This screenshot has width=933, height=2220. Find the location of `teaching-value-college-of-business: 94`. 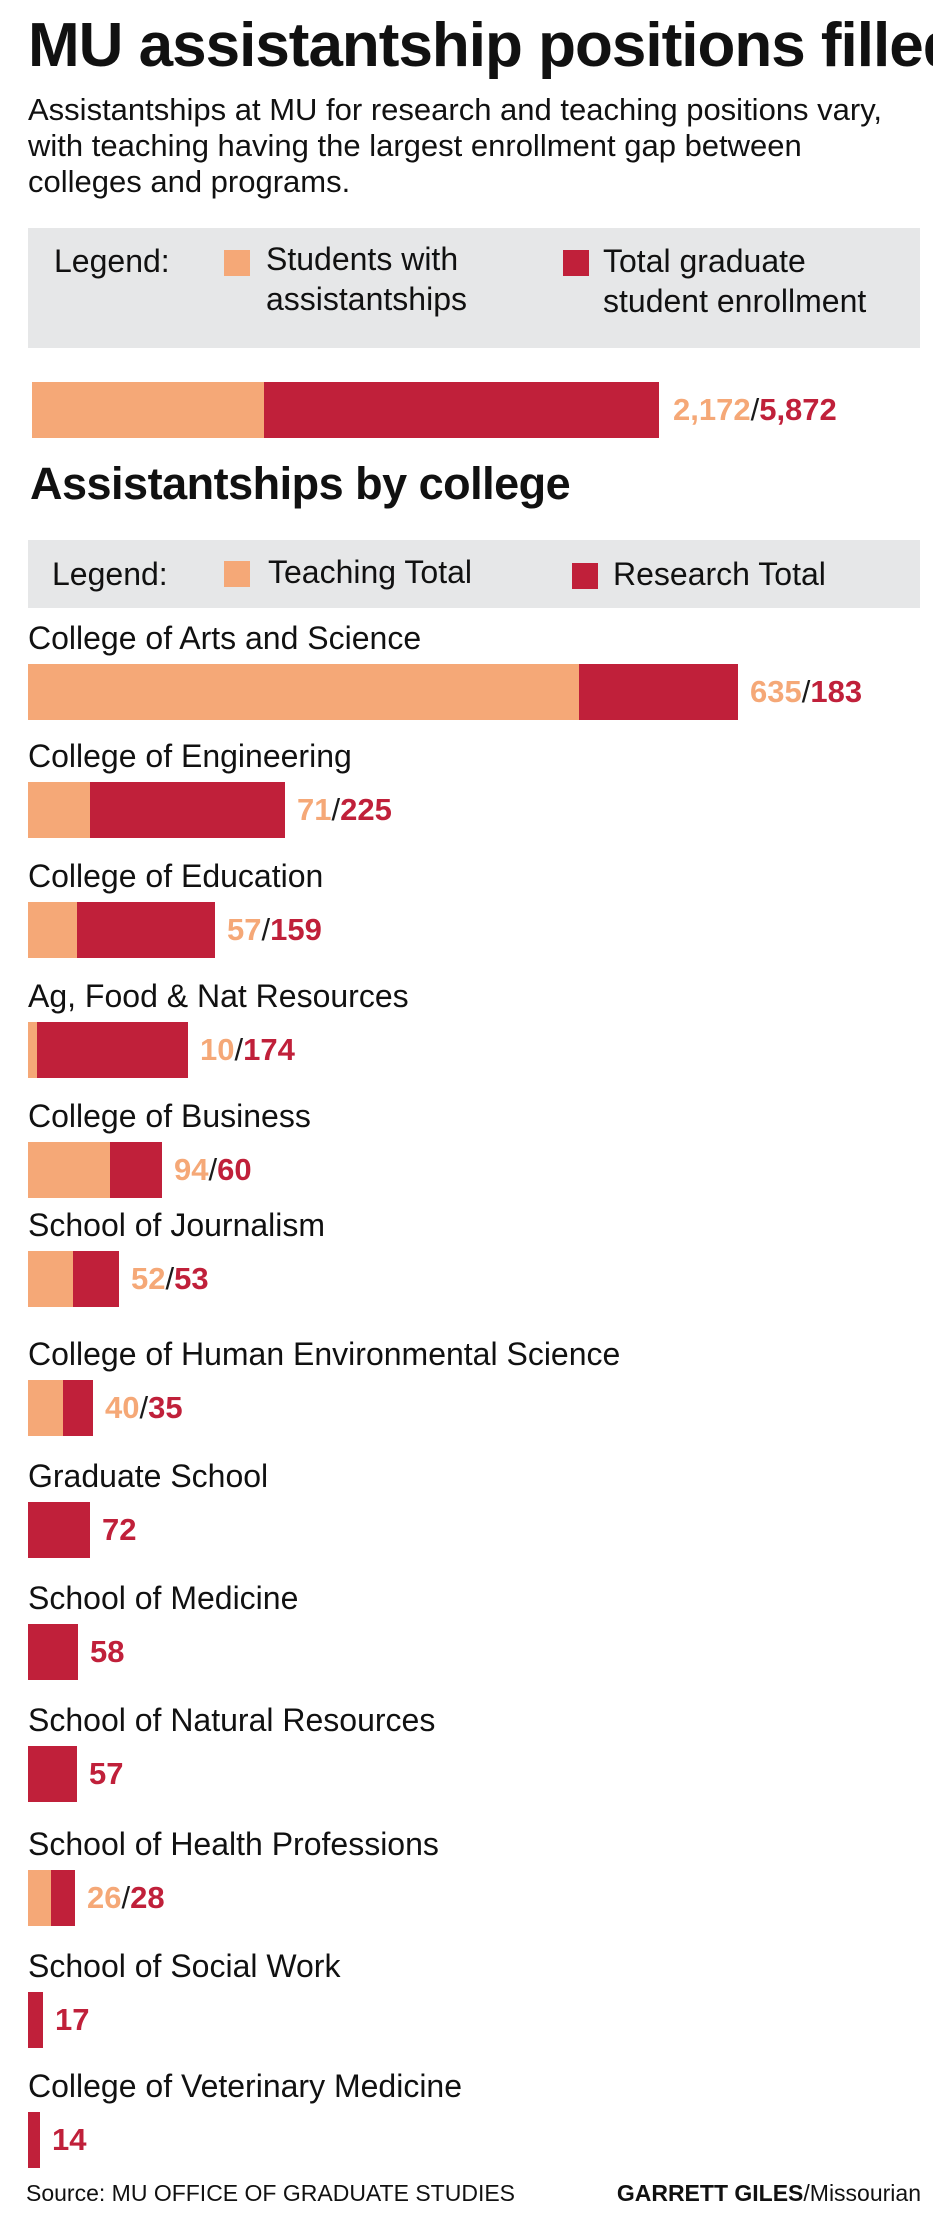

teaching-value-college-of-business: 94 is located at coordinates (191, 1169).